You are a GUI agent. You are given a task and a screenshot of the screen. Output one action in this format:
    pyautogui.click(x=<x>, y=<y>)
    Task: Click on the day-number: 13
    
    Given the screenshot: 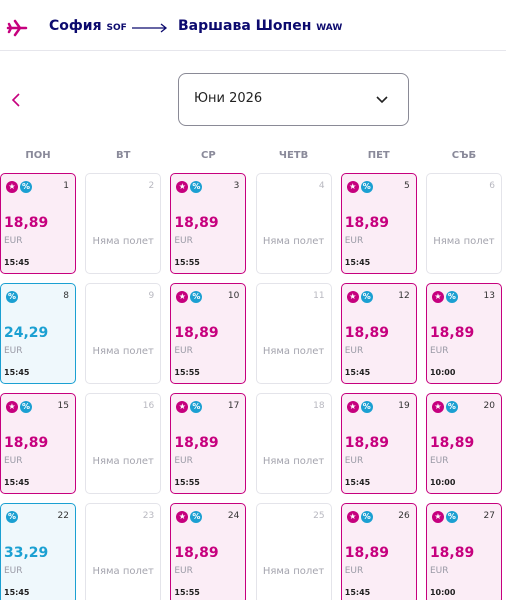 What is the action you would take?
    pyautogui.click(x=489, y=296)
    